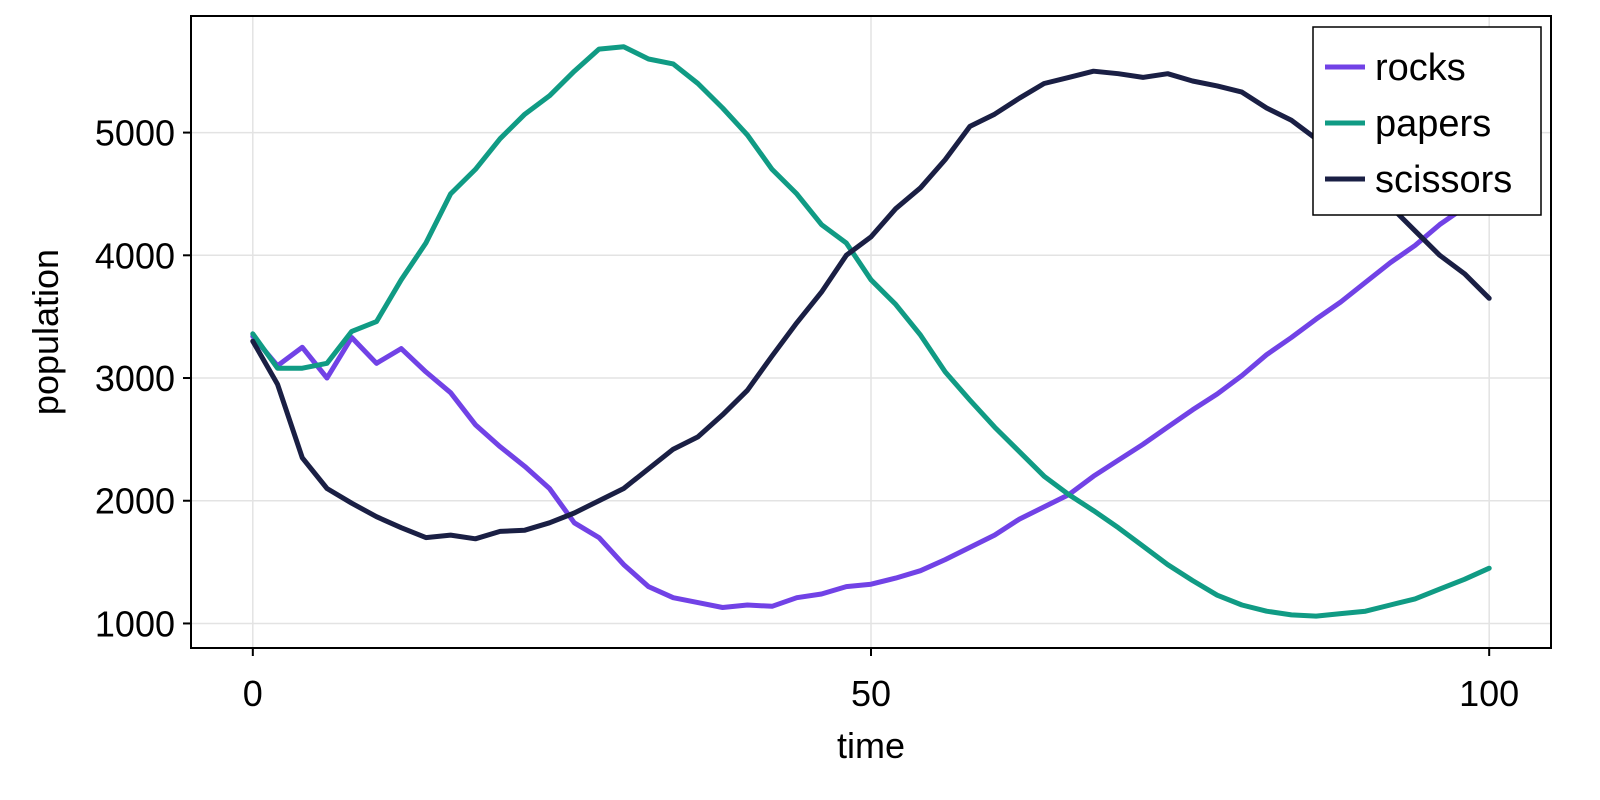  What do you see at coordinates (135, 378) in the screenshot?
I see `y-tick-label: 3000` at bounding box center [135, 378].